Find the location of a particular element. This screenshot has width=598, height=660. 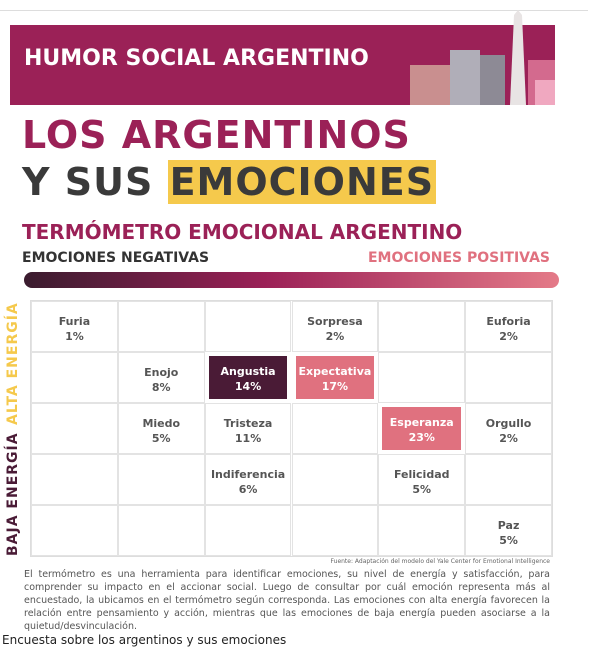

headline: Y SUS EMOCIONES is located at coordinates (229, 182).